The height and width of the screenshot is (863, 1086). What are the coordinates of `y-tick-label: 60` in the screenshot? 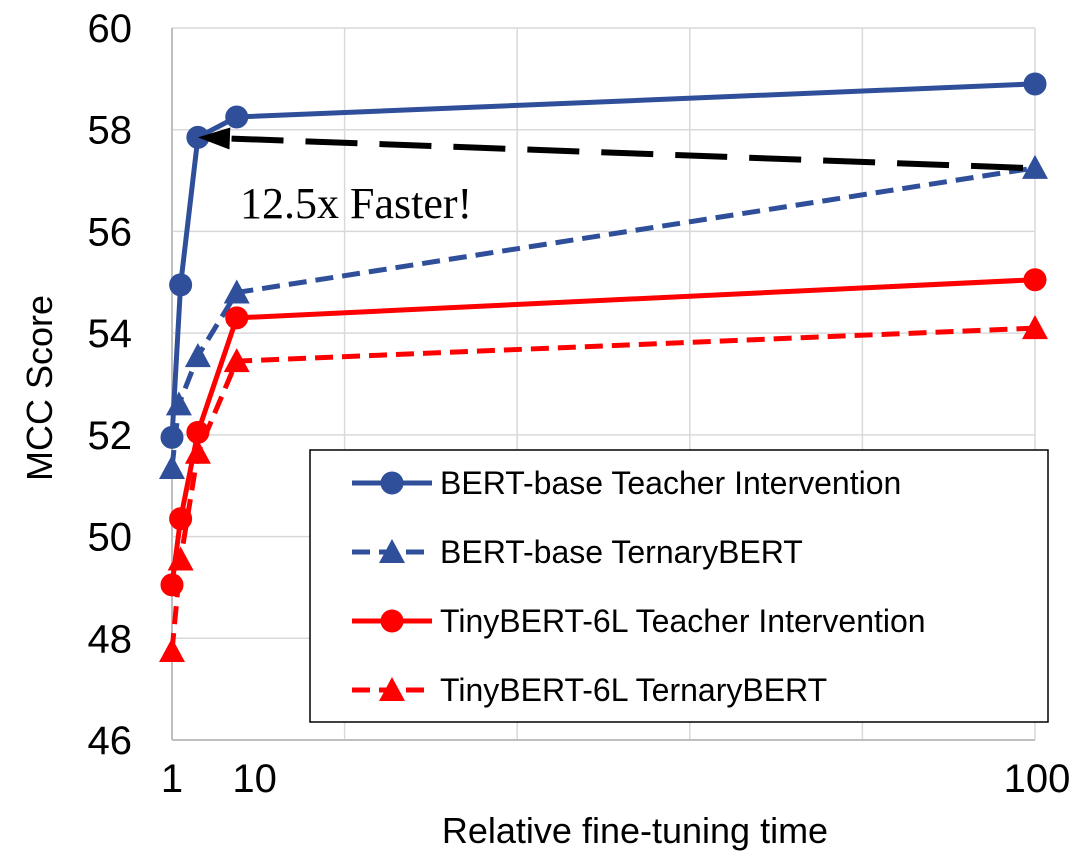 It's located at (110, 29).